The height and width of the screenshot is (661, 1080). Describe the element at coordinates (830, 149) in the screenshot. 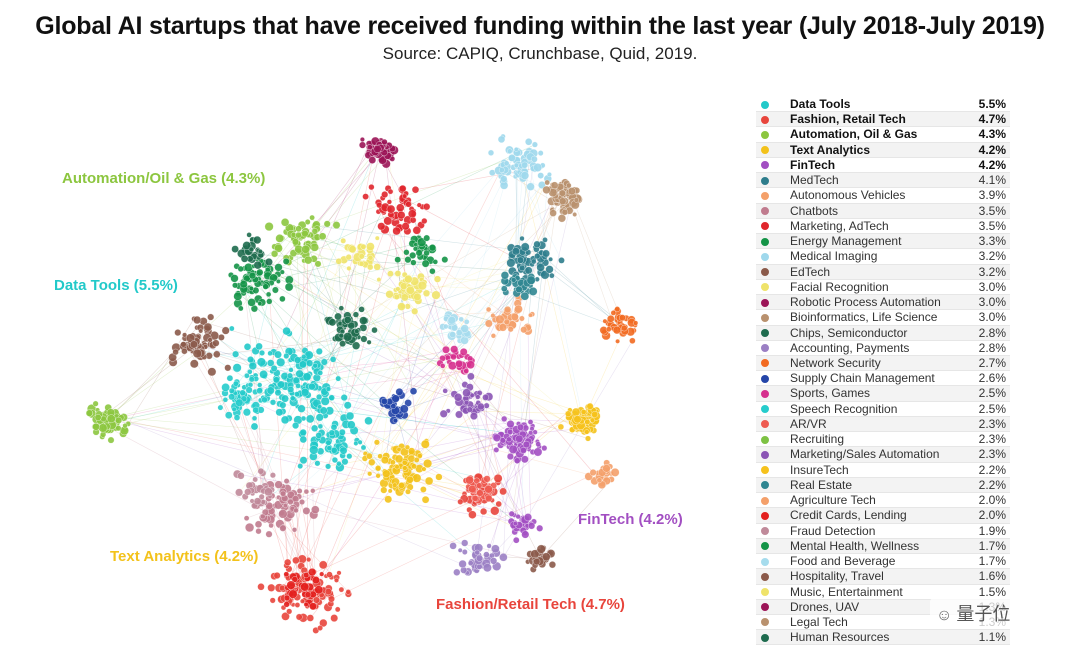

I see `legend-label: Text Analytics` at that location.